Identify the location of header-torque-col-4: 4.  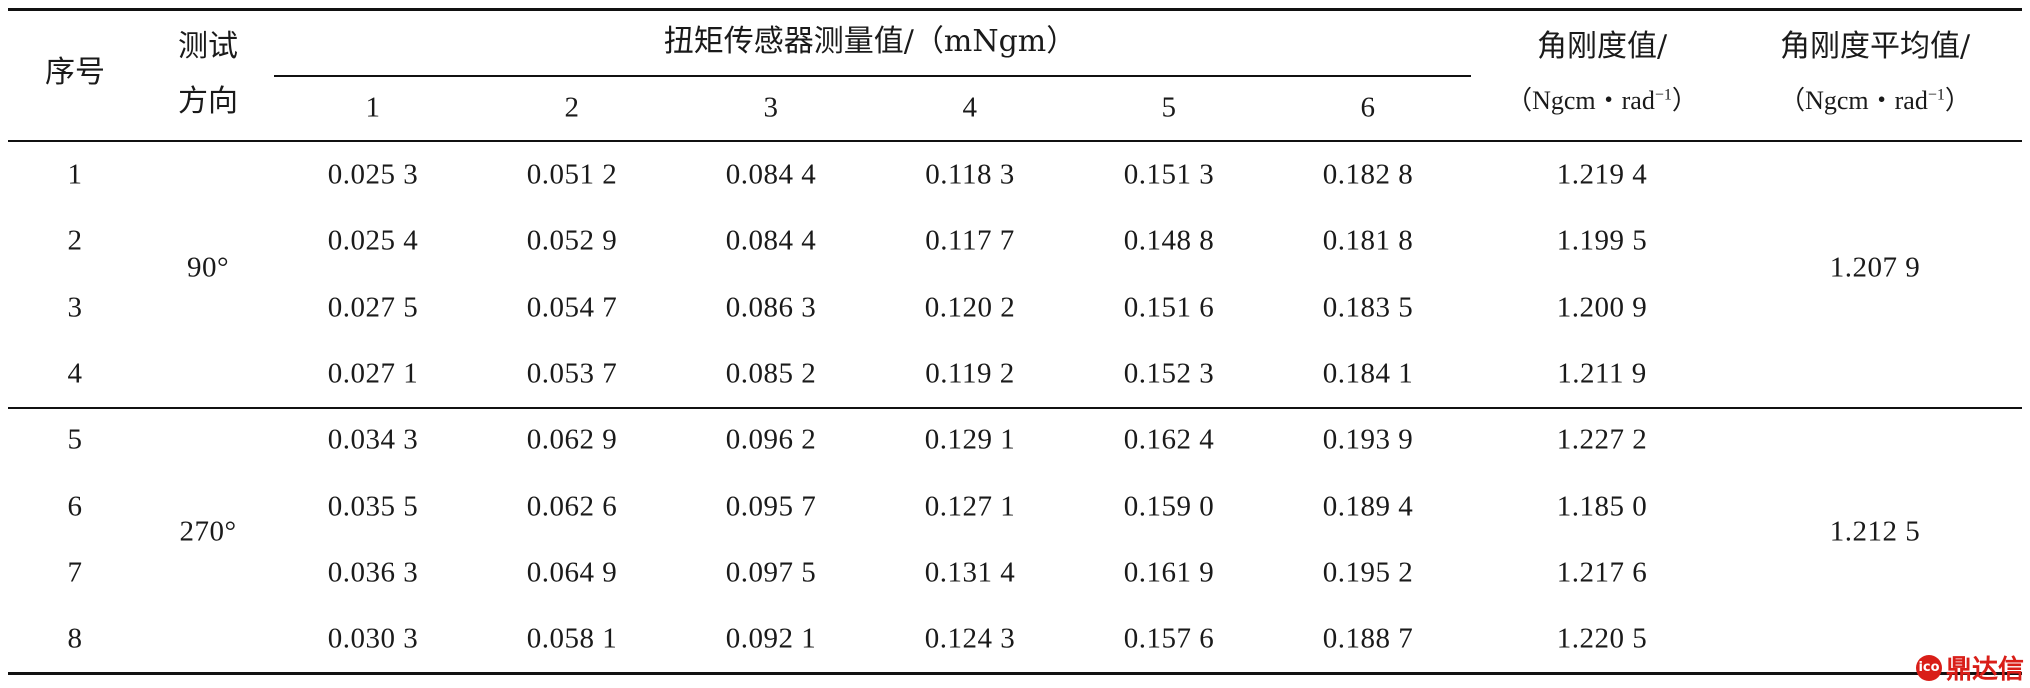
(970, 107).